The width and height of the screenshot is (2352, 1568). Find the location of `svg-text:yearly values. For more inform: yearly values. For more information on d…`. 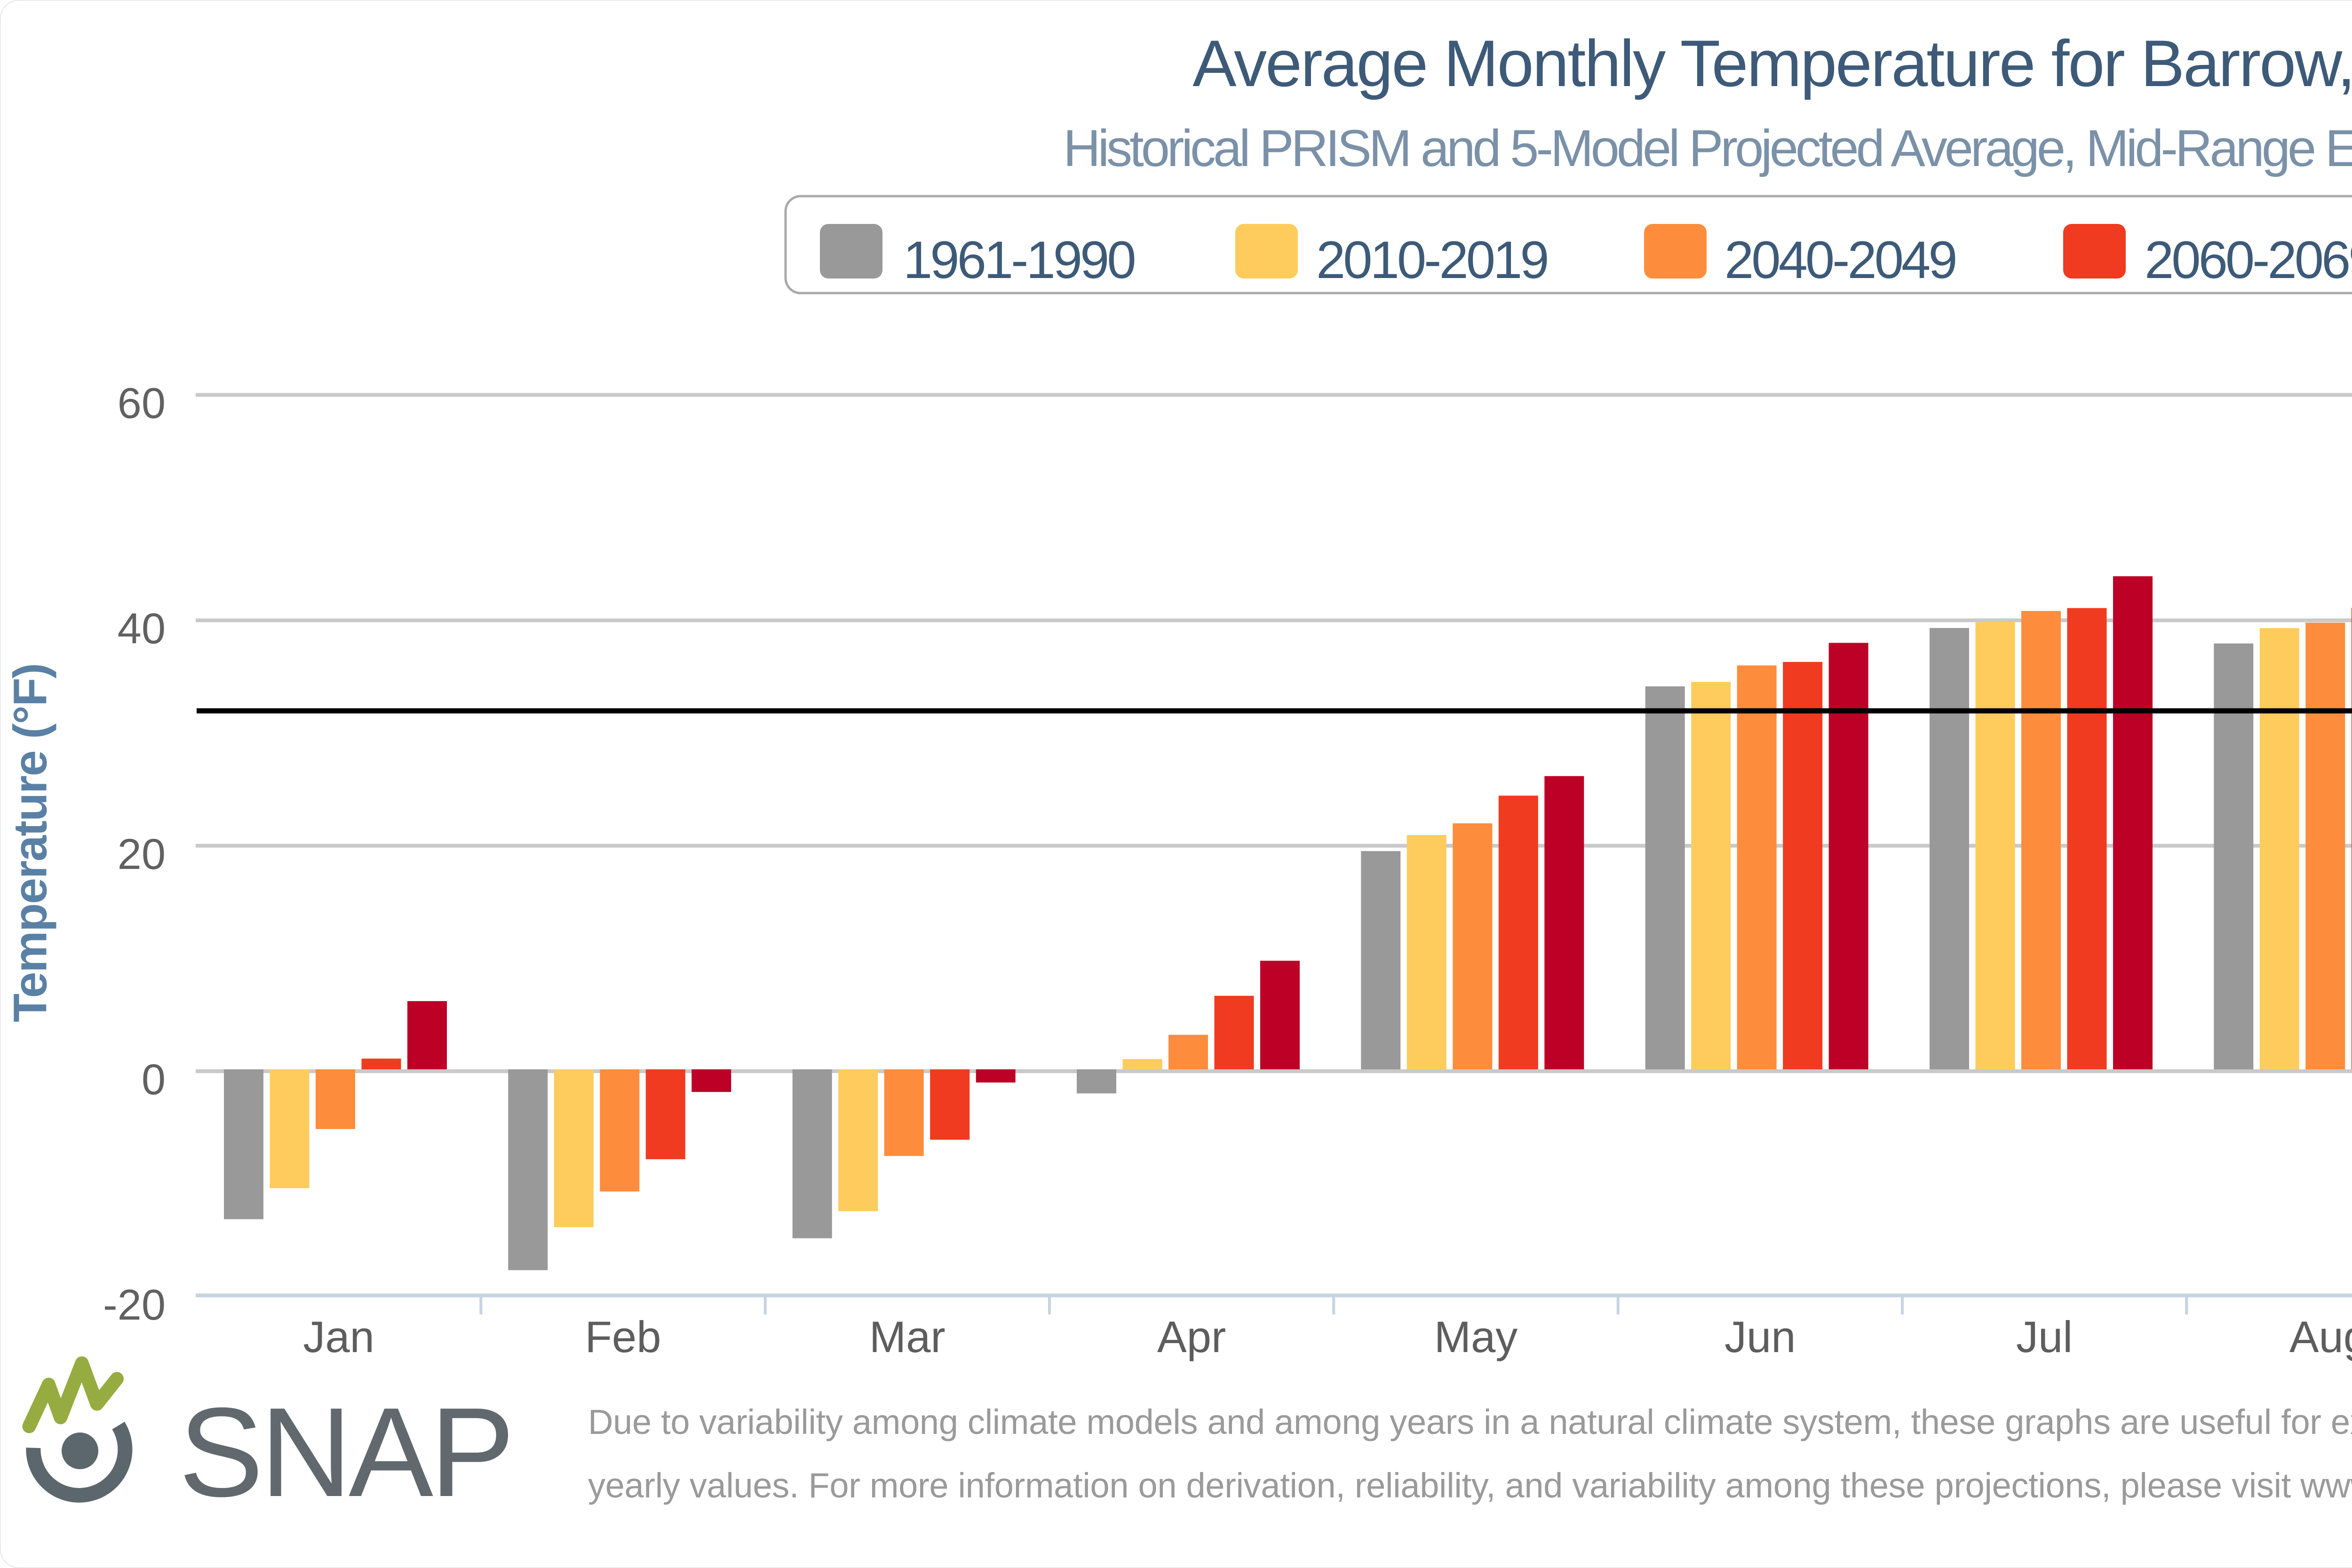

svg-text:yearly values. For more inform: yearly values. For more information on d… is located at coordinates (1470, 1485).